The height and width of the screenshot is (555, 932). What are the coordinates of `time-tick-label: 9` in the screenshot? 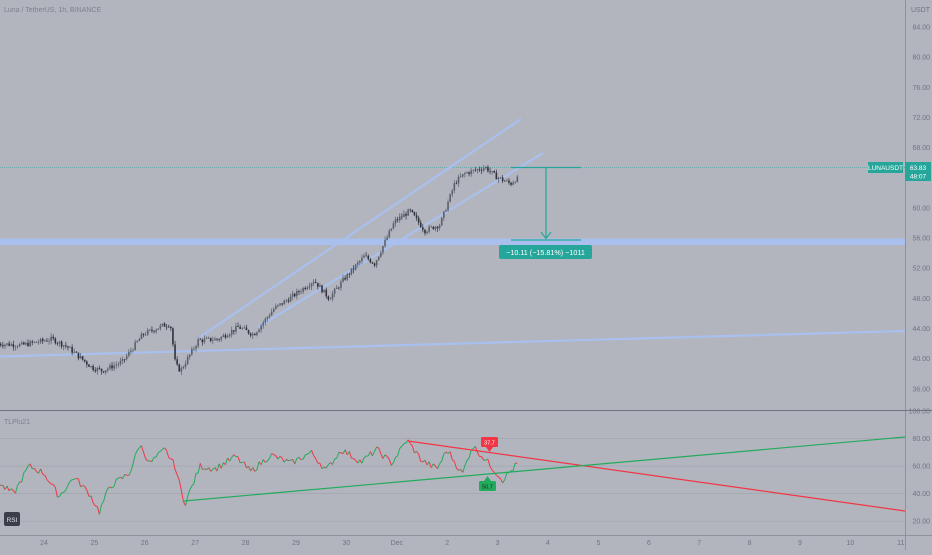 It's located at (800, 543).